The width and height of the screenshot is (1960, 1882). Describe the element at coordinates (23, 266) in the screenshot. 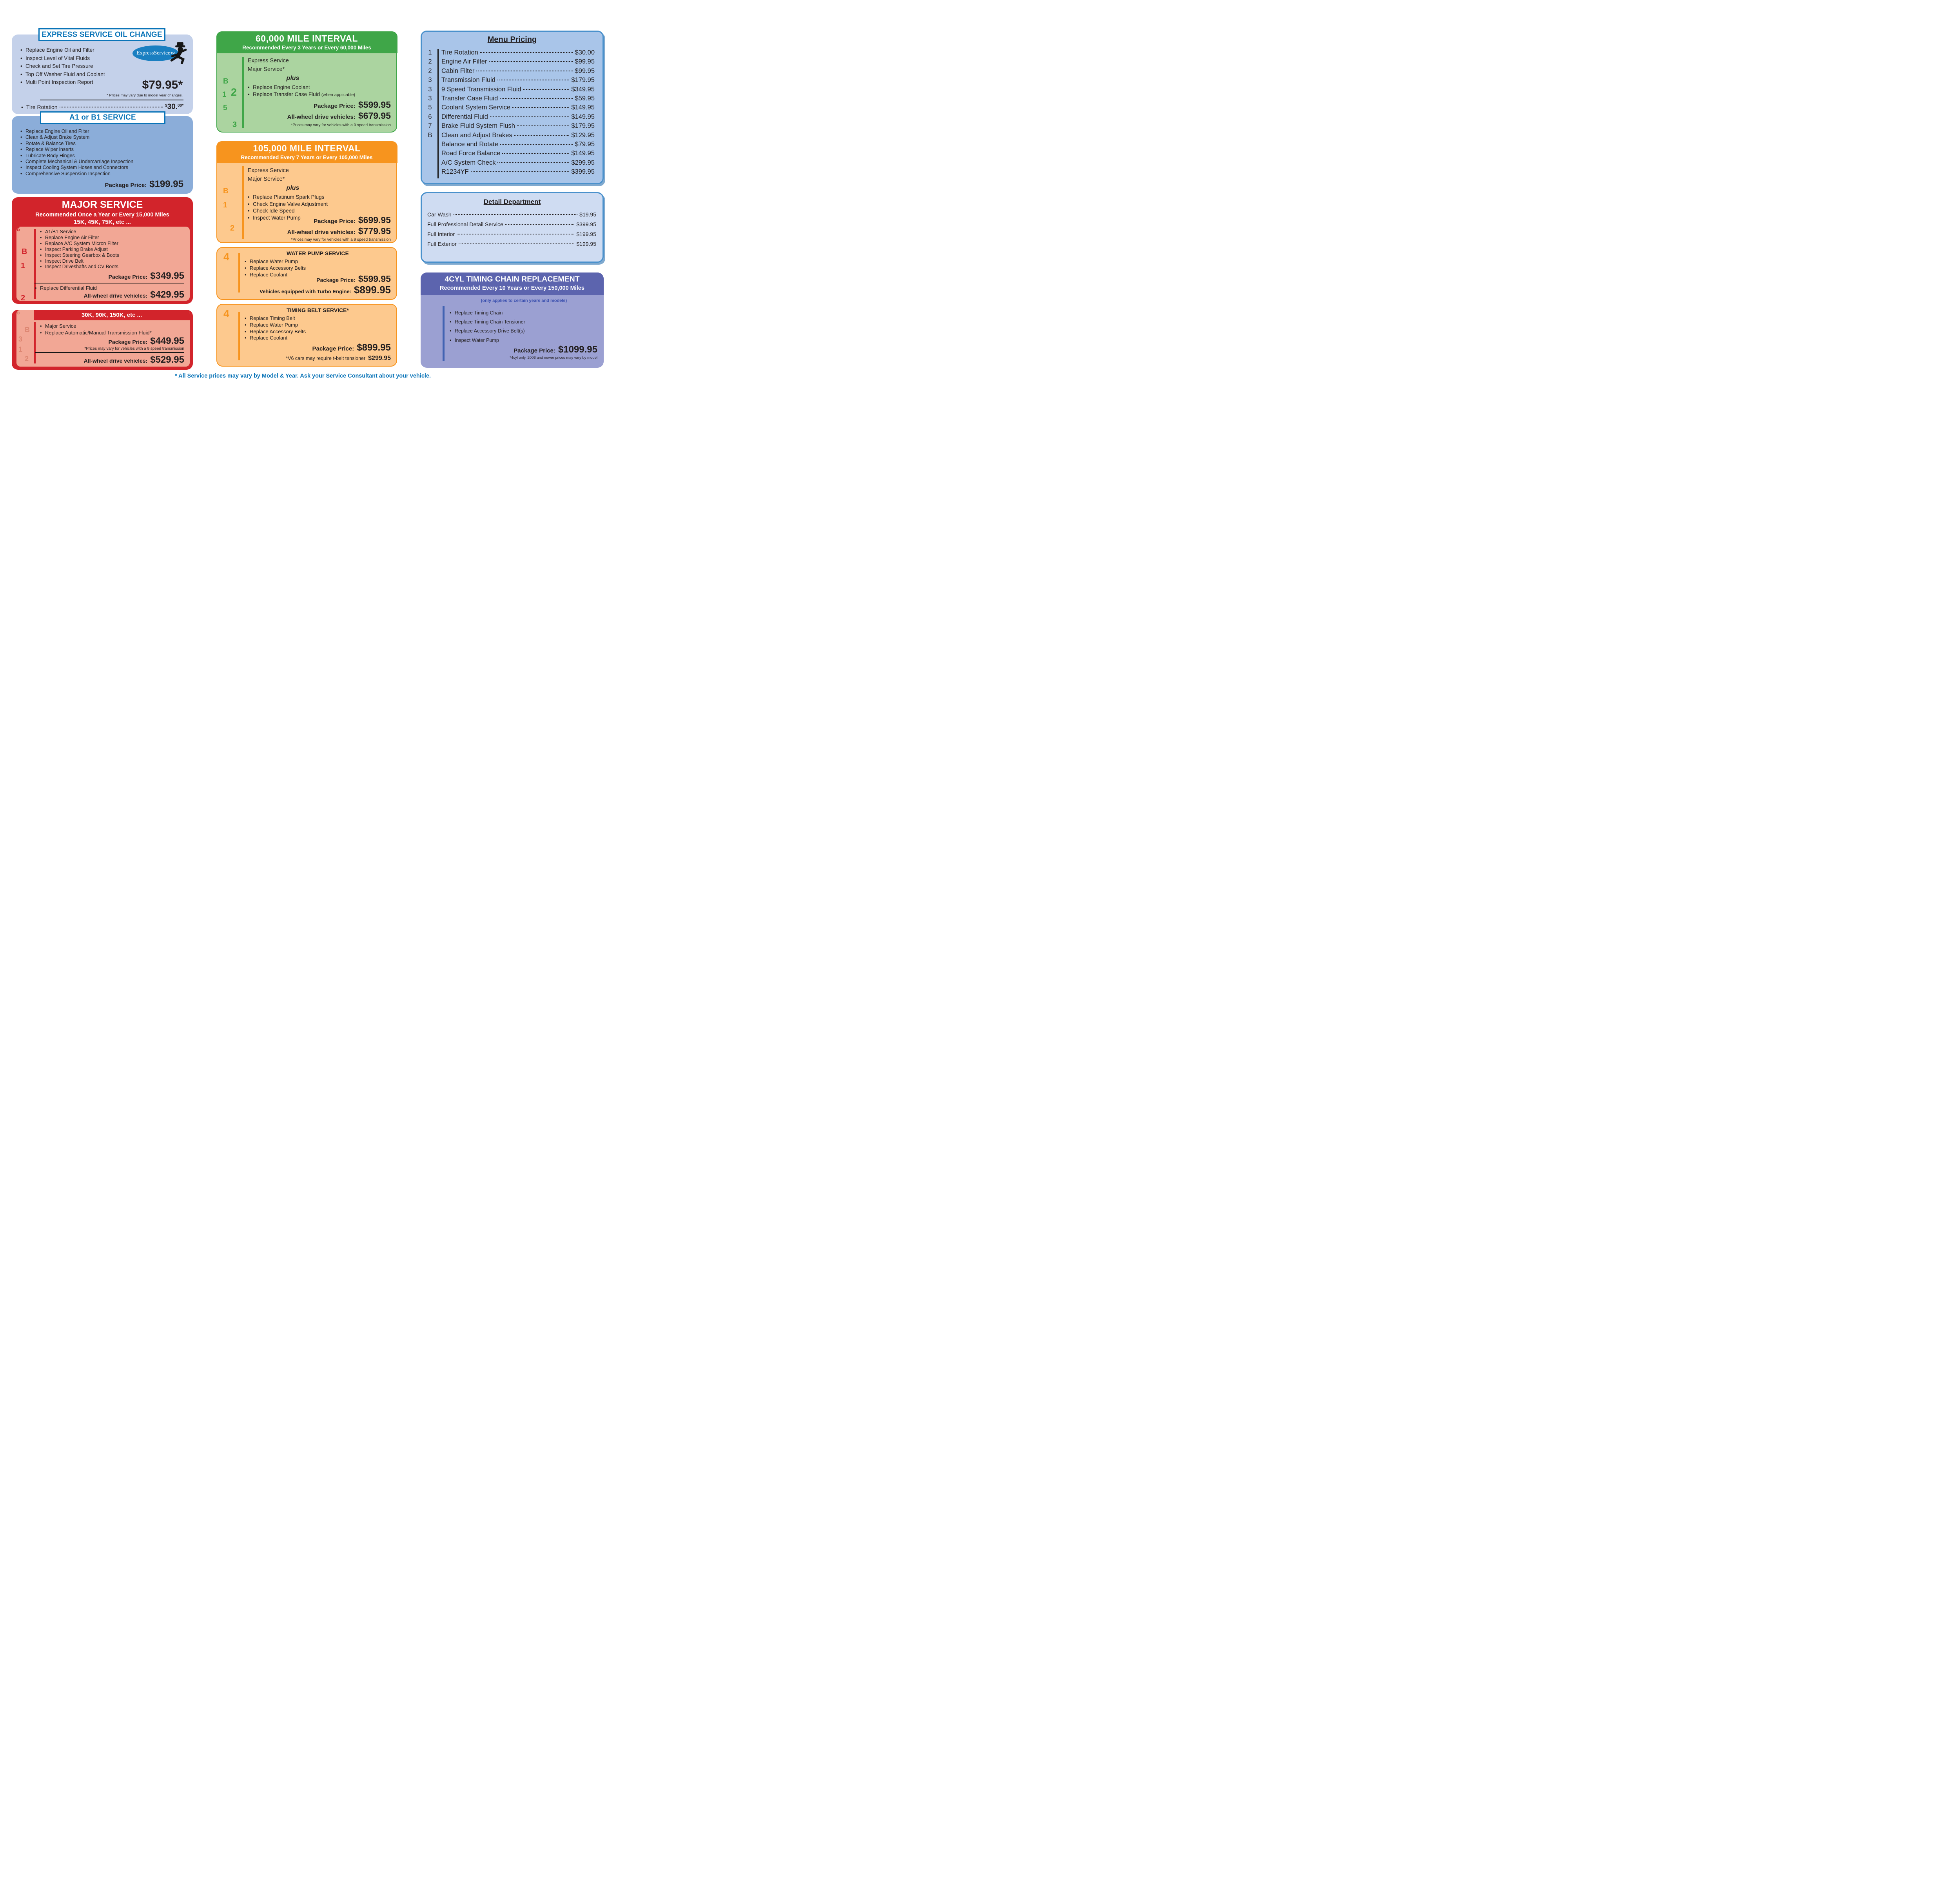

I see `service-code: 1` at that location.